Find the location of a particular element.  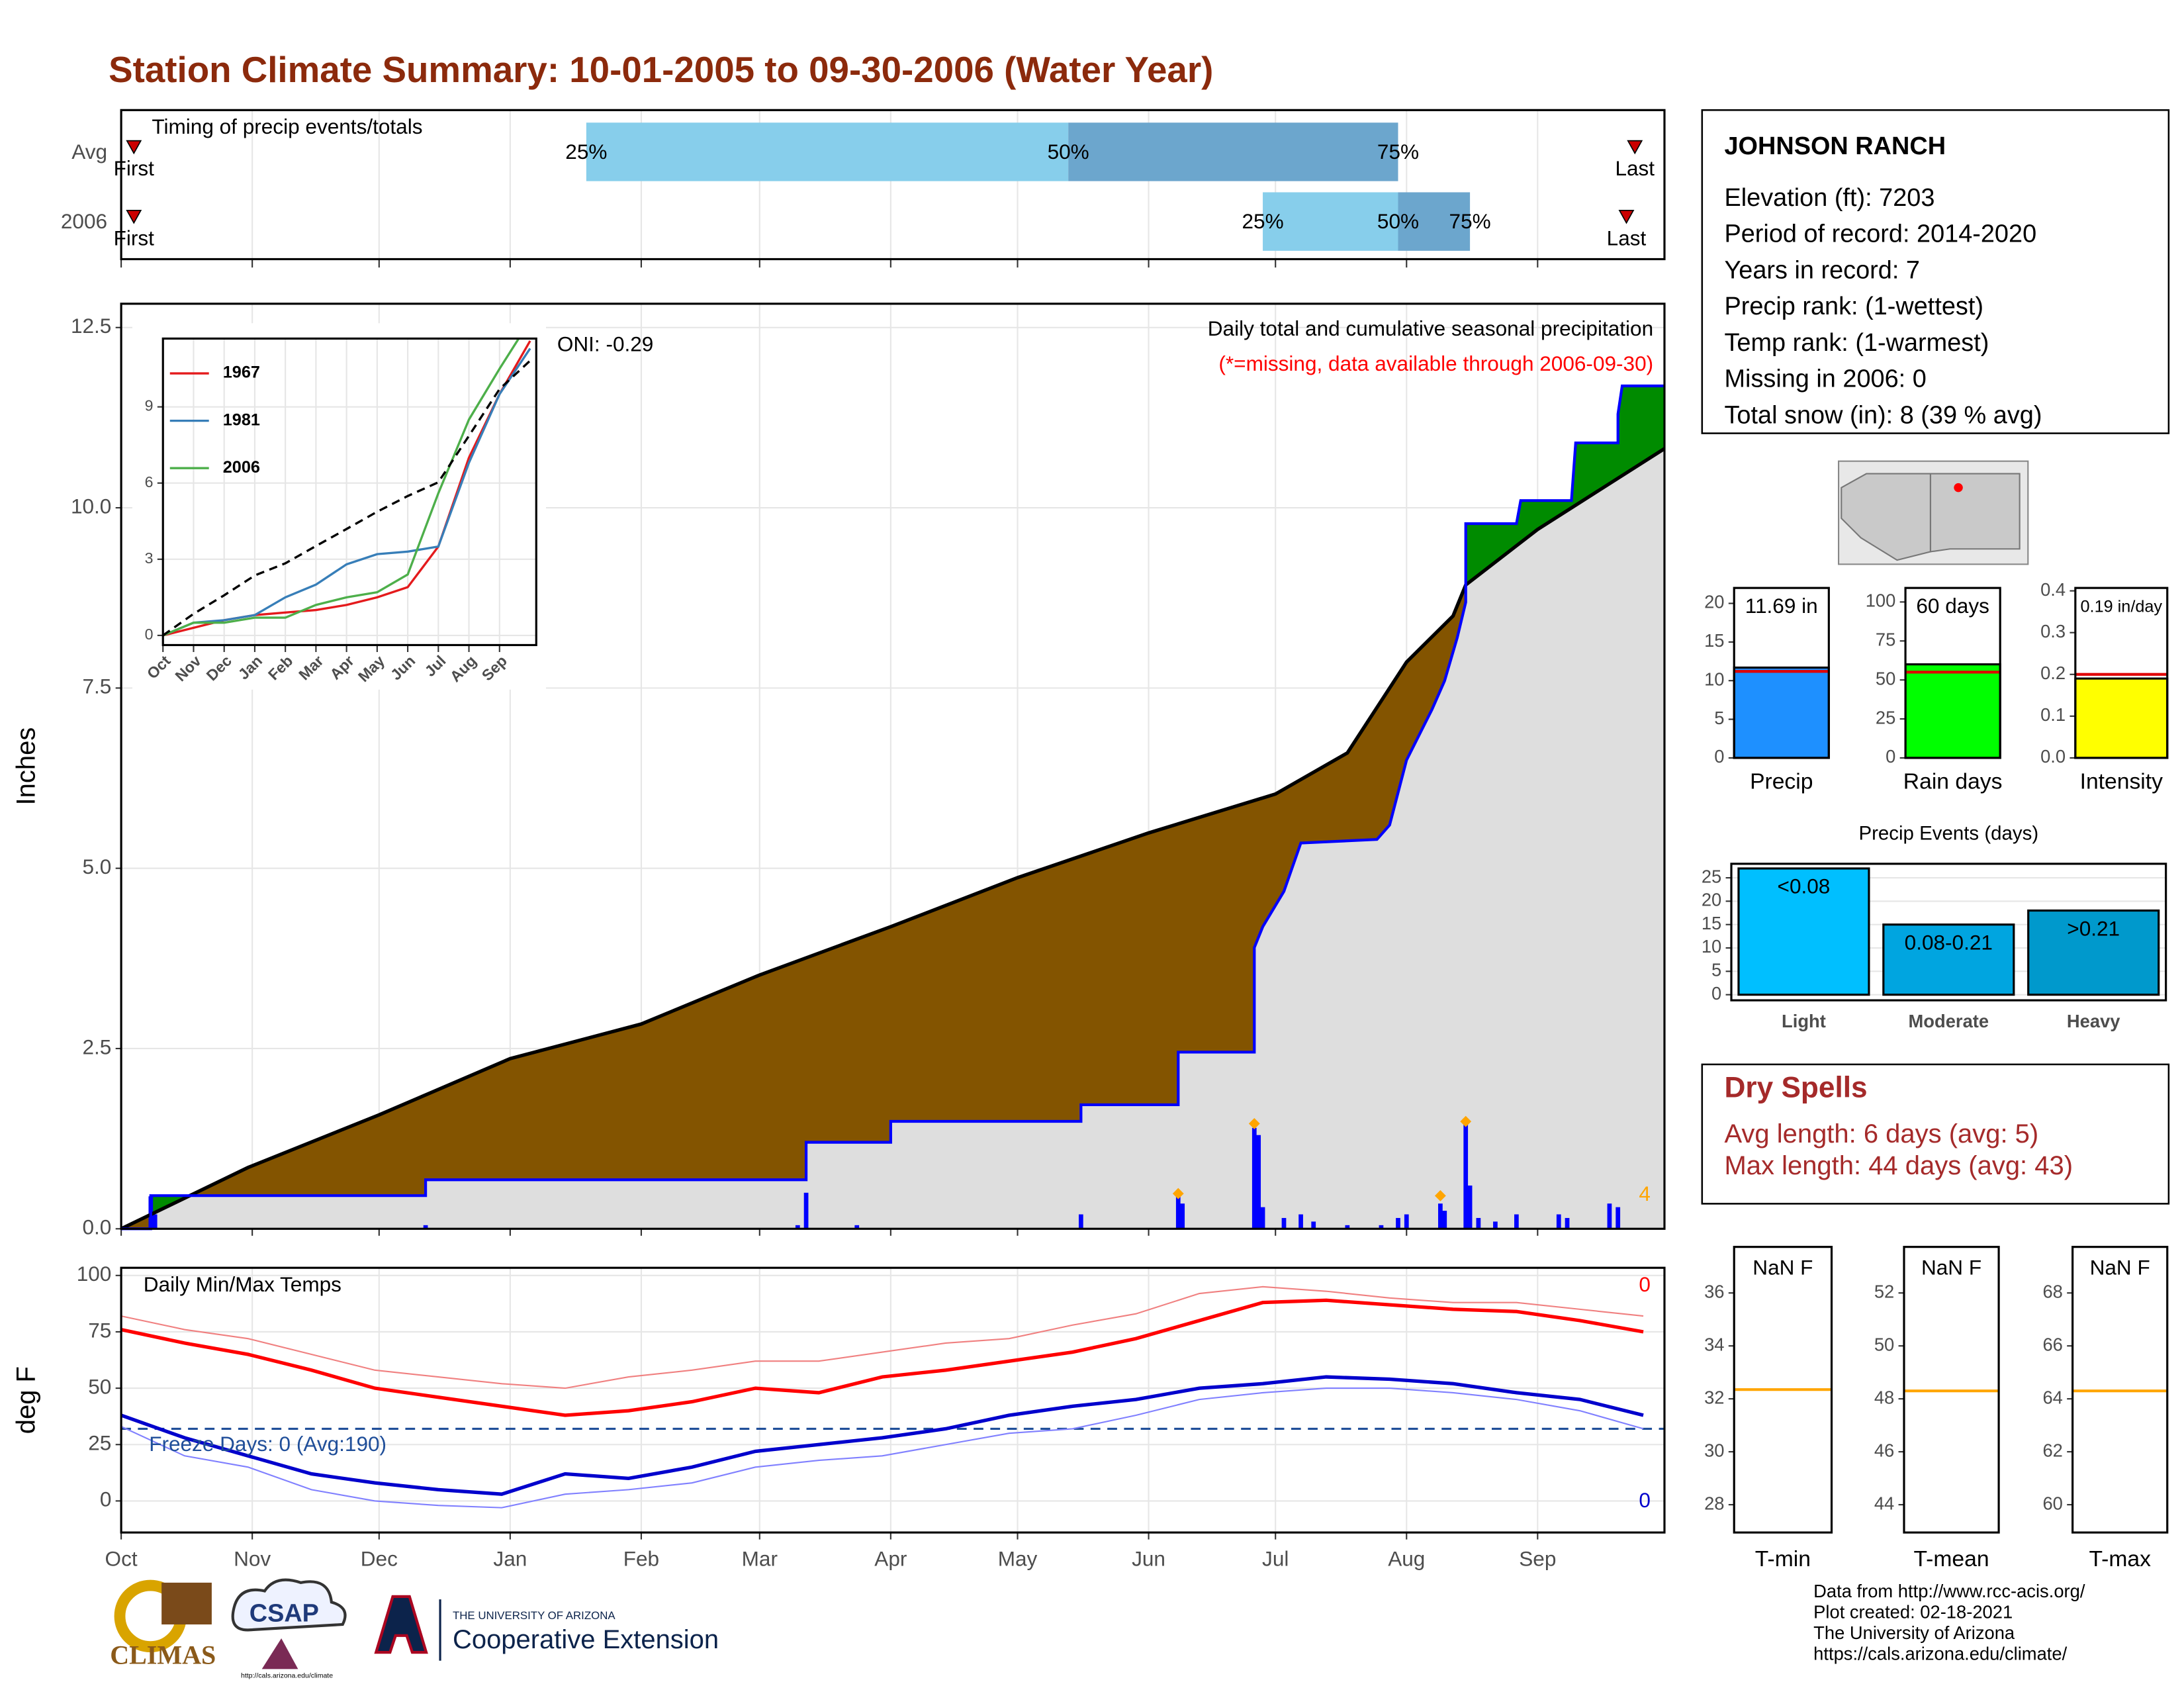

x-tick-label: Sep is located at coordinates (1538, 1559).